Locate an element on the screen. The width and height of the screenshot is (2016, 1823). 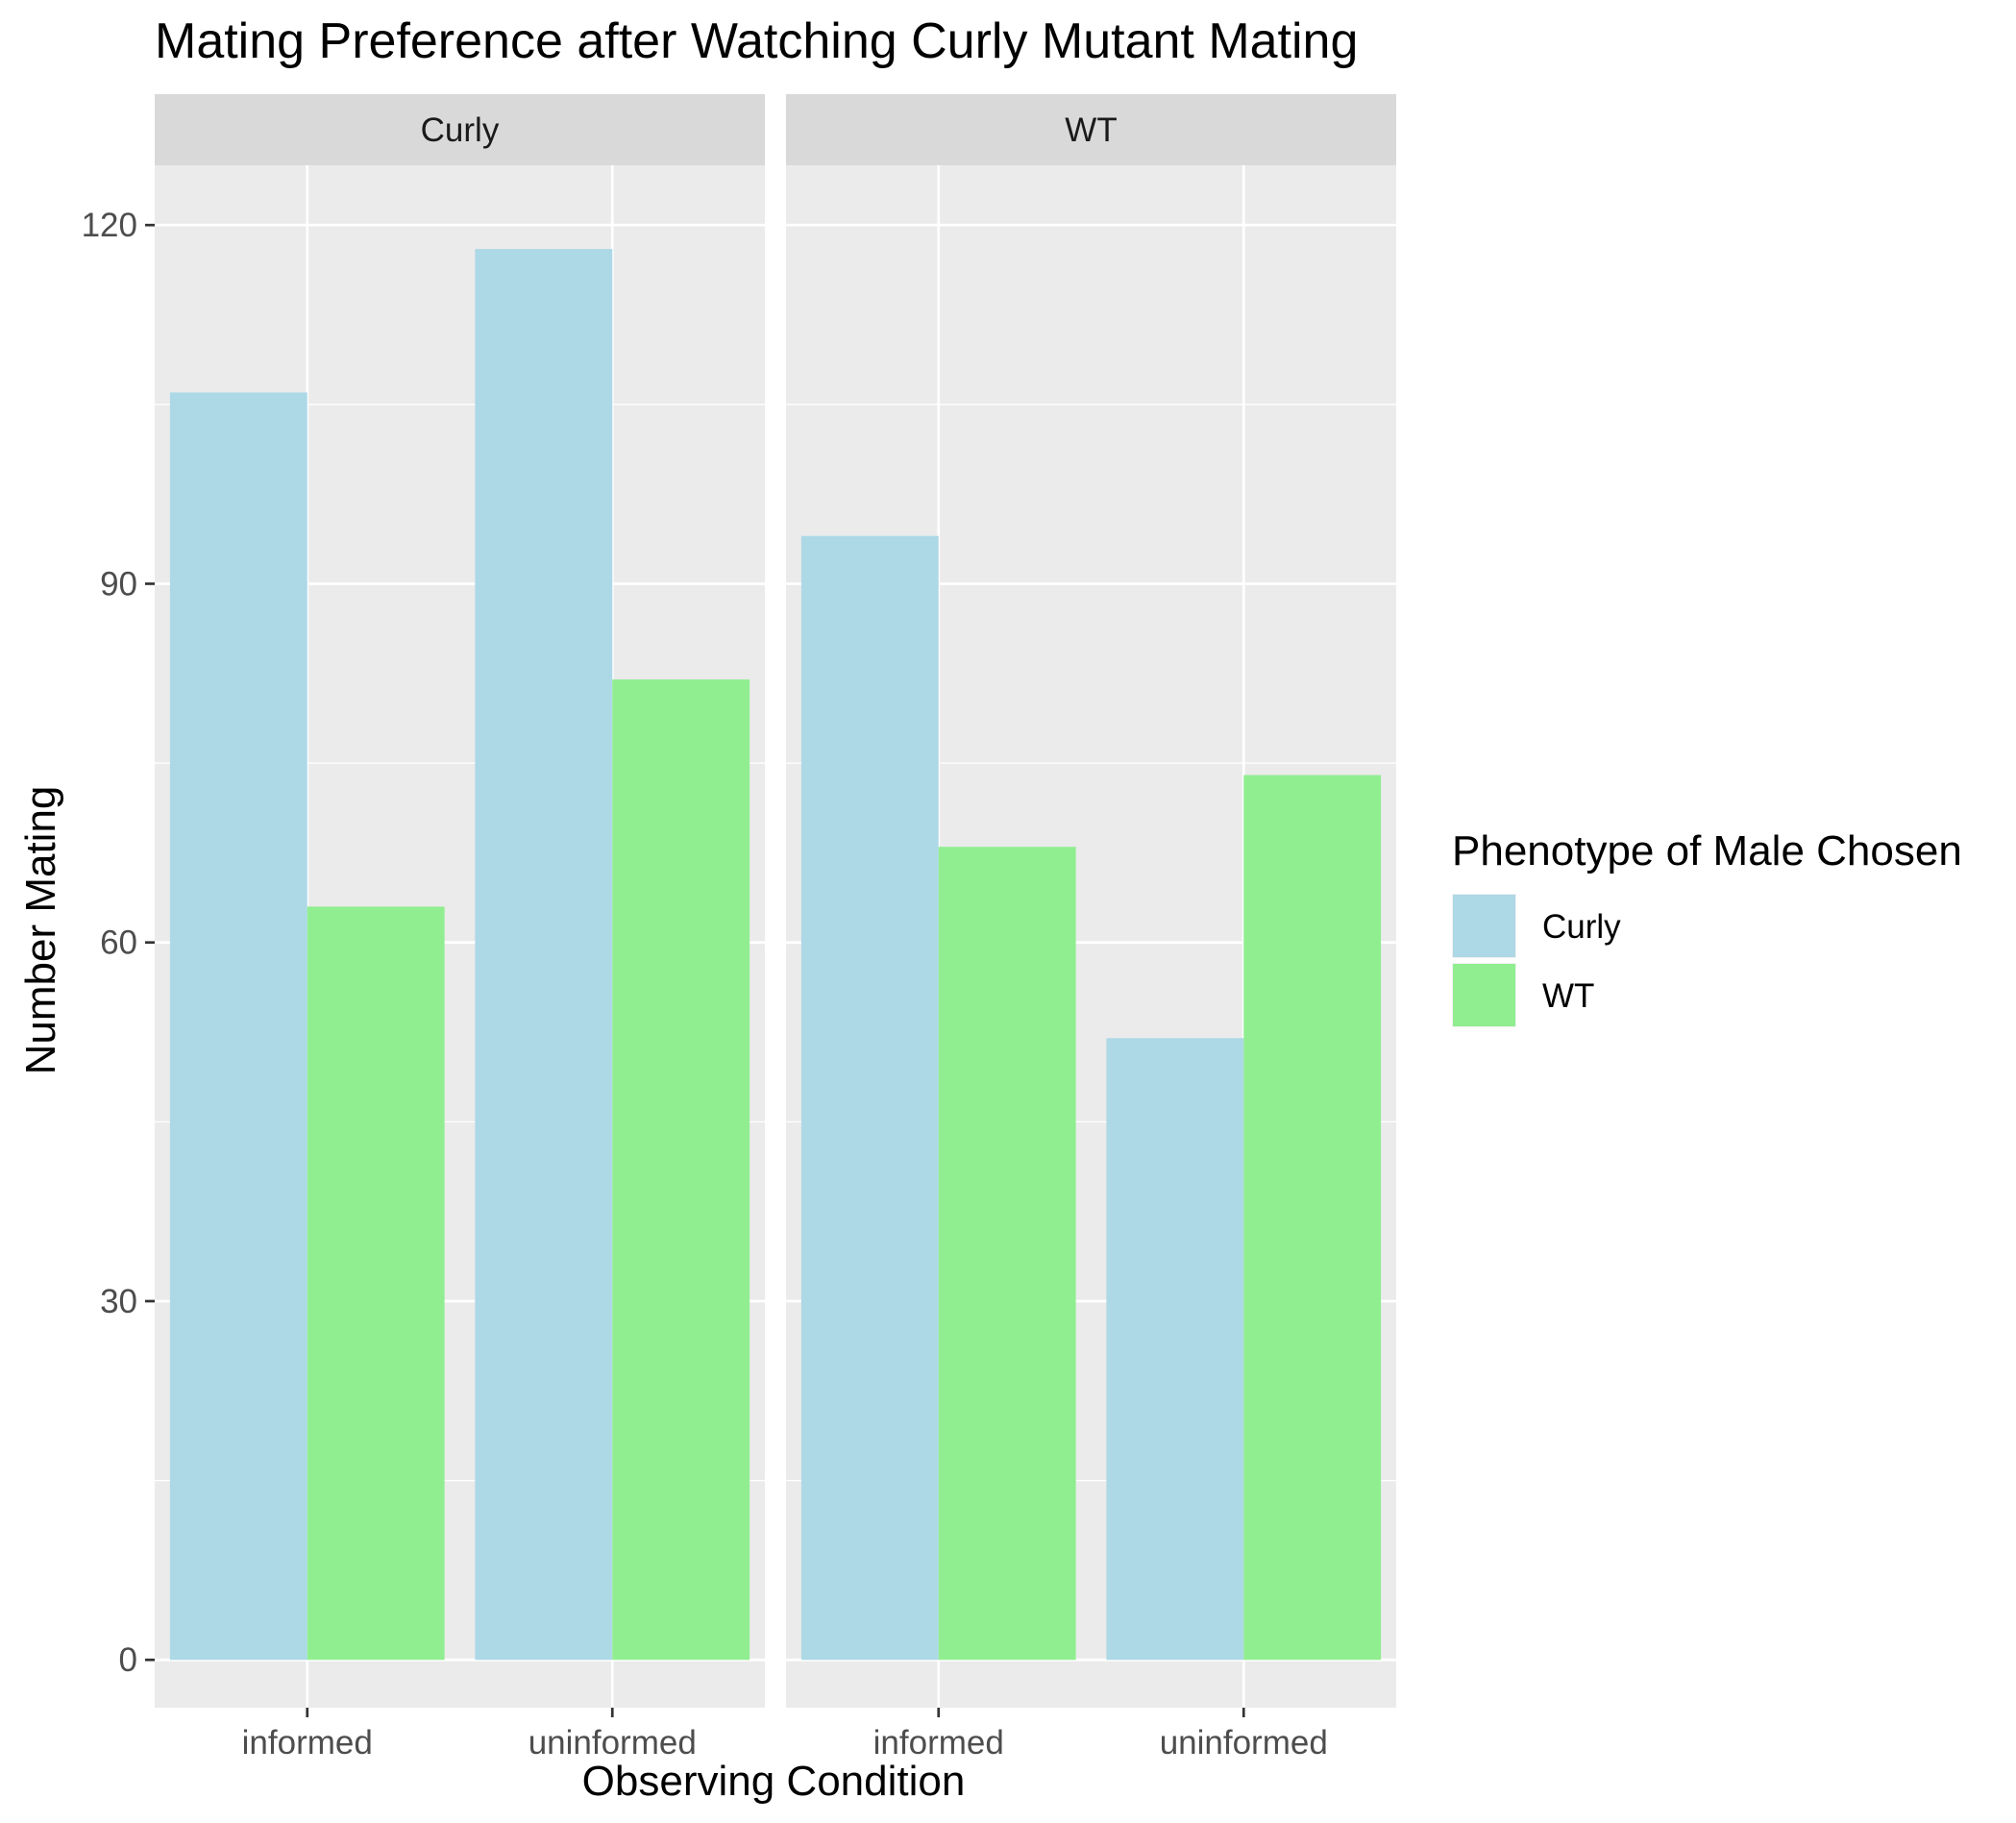
bar-wt-uninformed-curly is located at coordinates (1175, 1350).